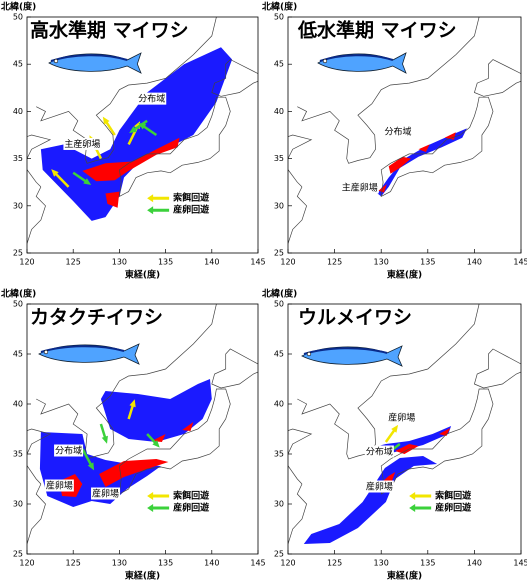 Image resolution: width=527 pixels, height=581 pixels. I want to click on region-label: 産卵場, so click(401, 418).